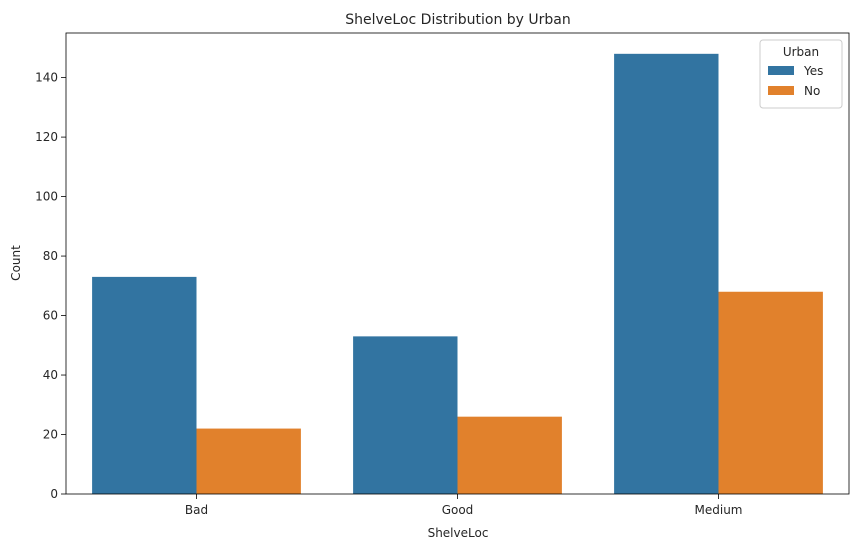  I want to click on y-tick-label: 120, so click(46, 137).